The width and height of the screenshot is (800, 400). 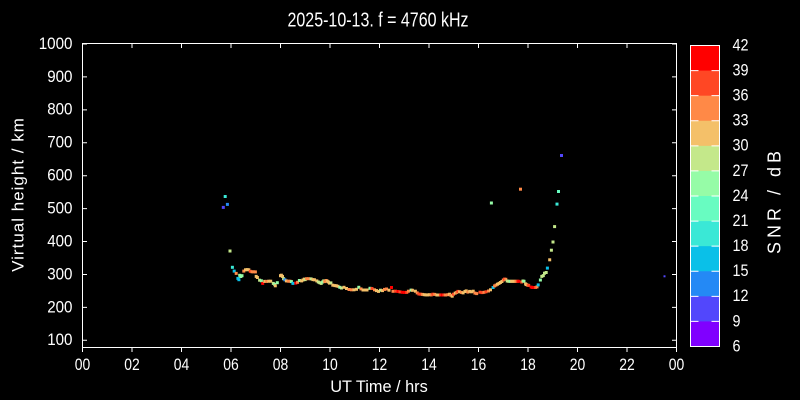 I want to click on svg-text: UT Time / hrs, so click(x=379, y=386).